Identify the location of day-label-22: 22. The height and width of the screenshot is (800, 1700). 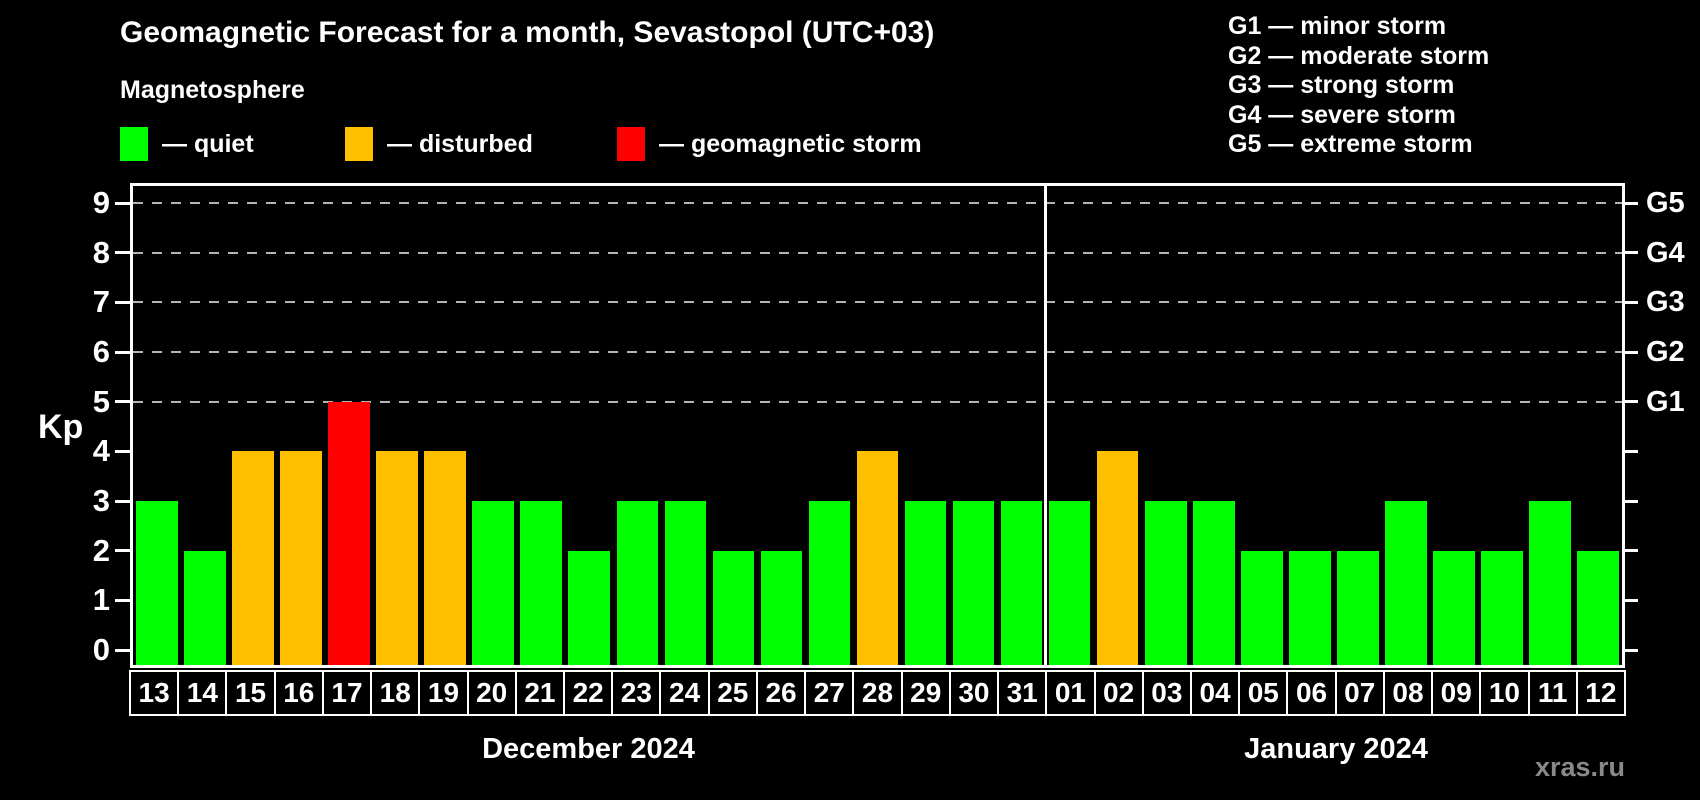
(588, 693).